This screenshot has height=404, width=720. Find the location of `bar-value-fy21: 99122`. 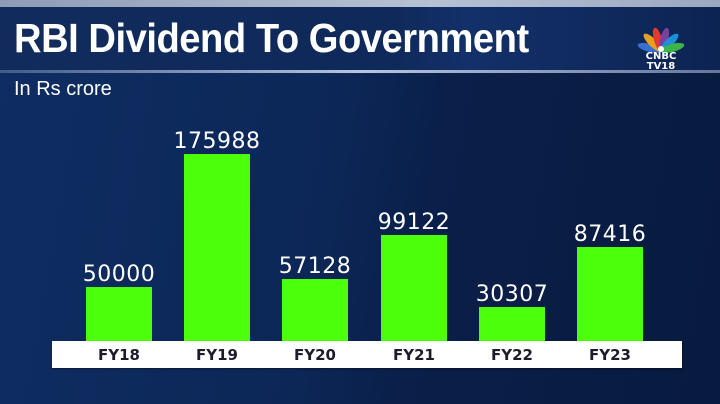

bar-value-fy21: 99122 is located at coordinates (414, 222).